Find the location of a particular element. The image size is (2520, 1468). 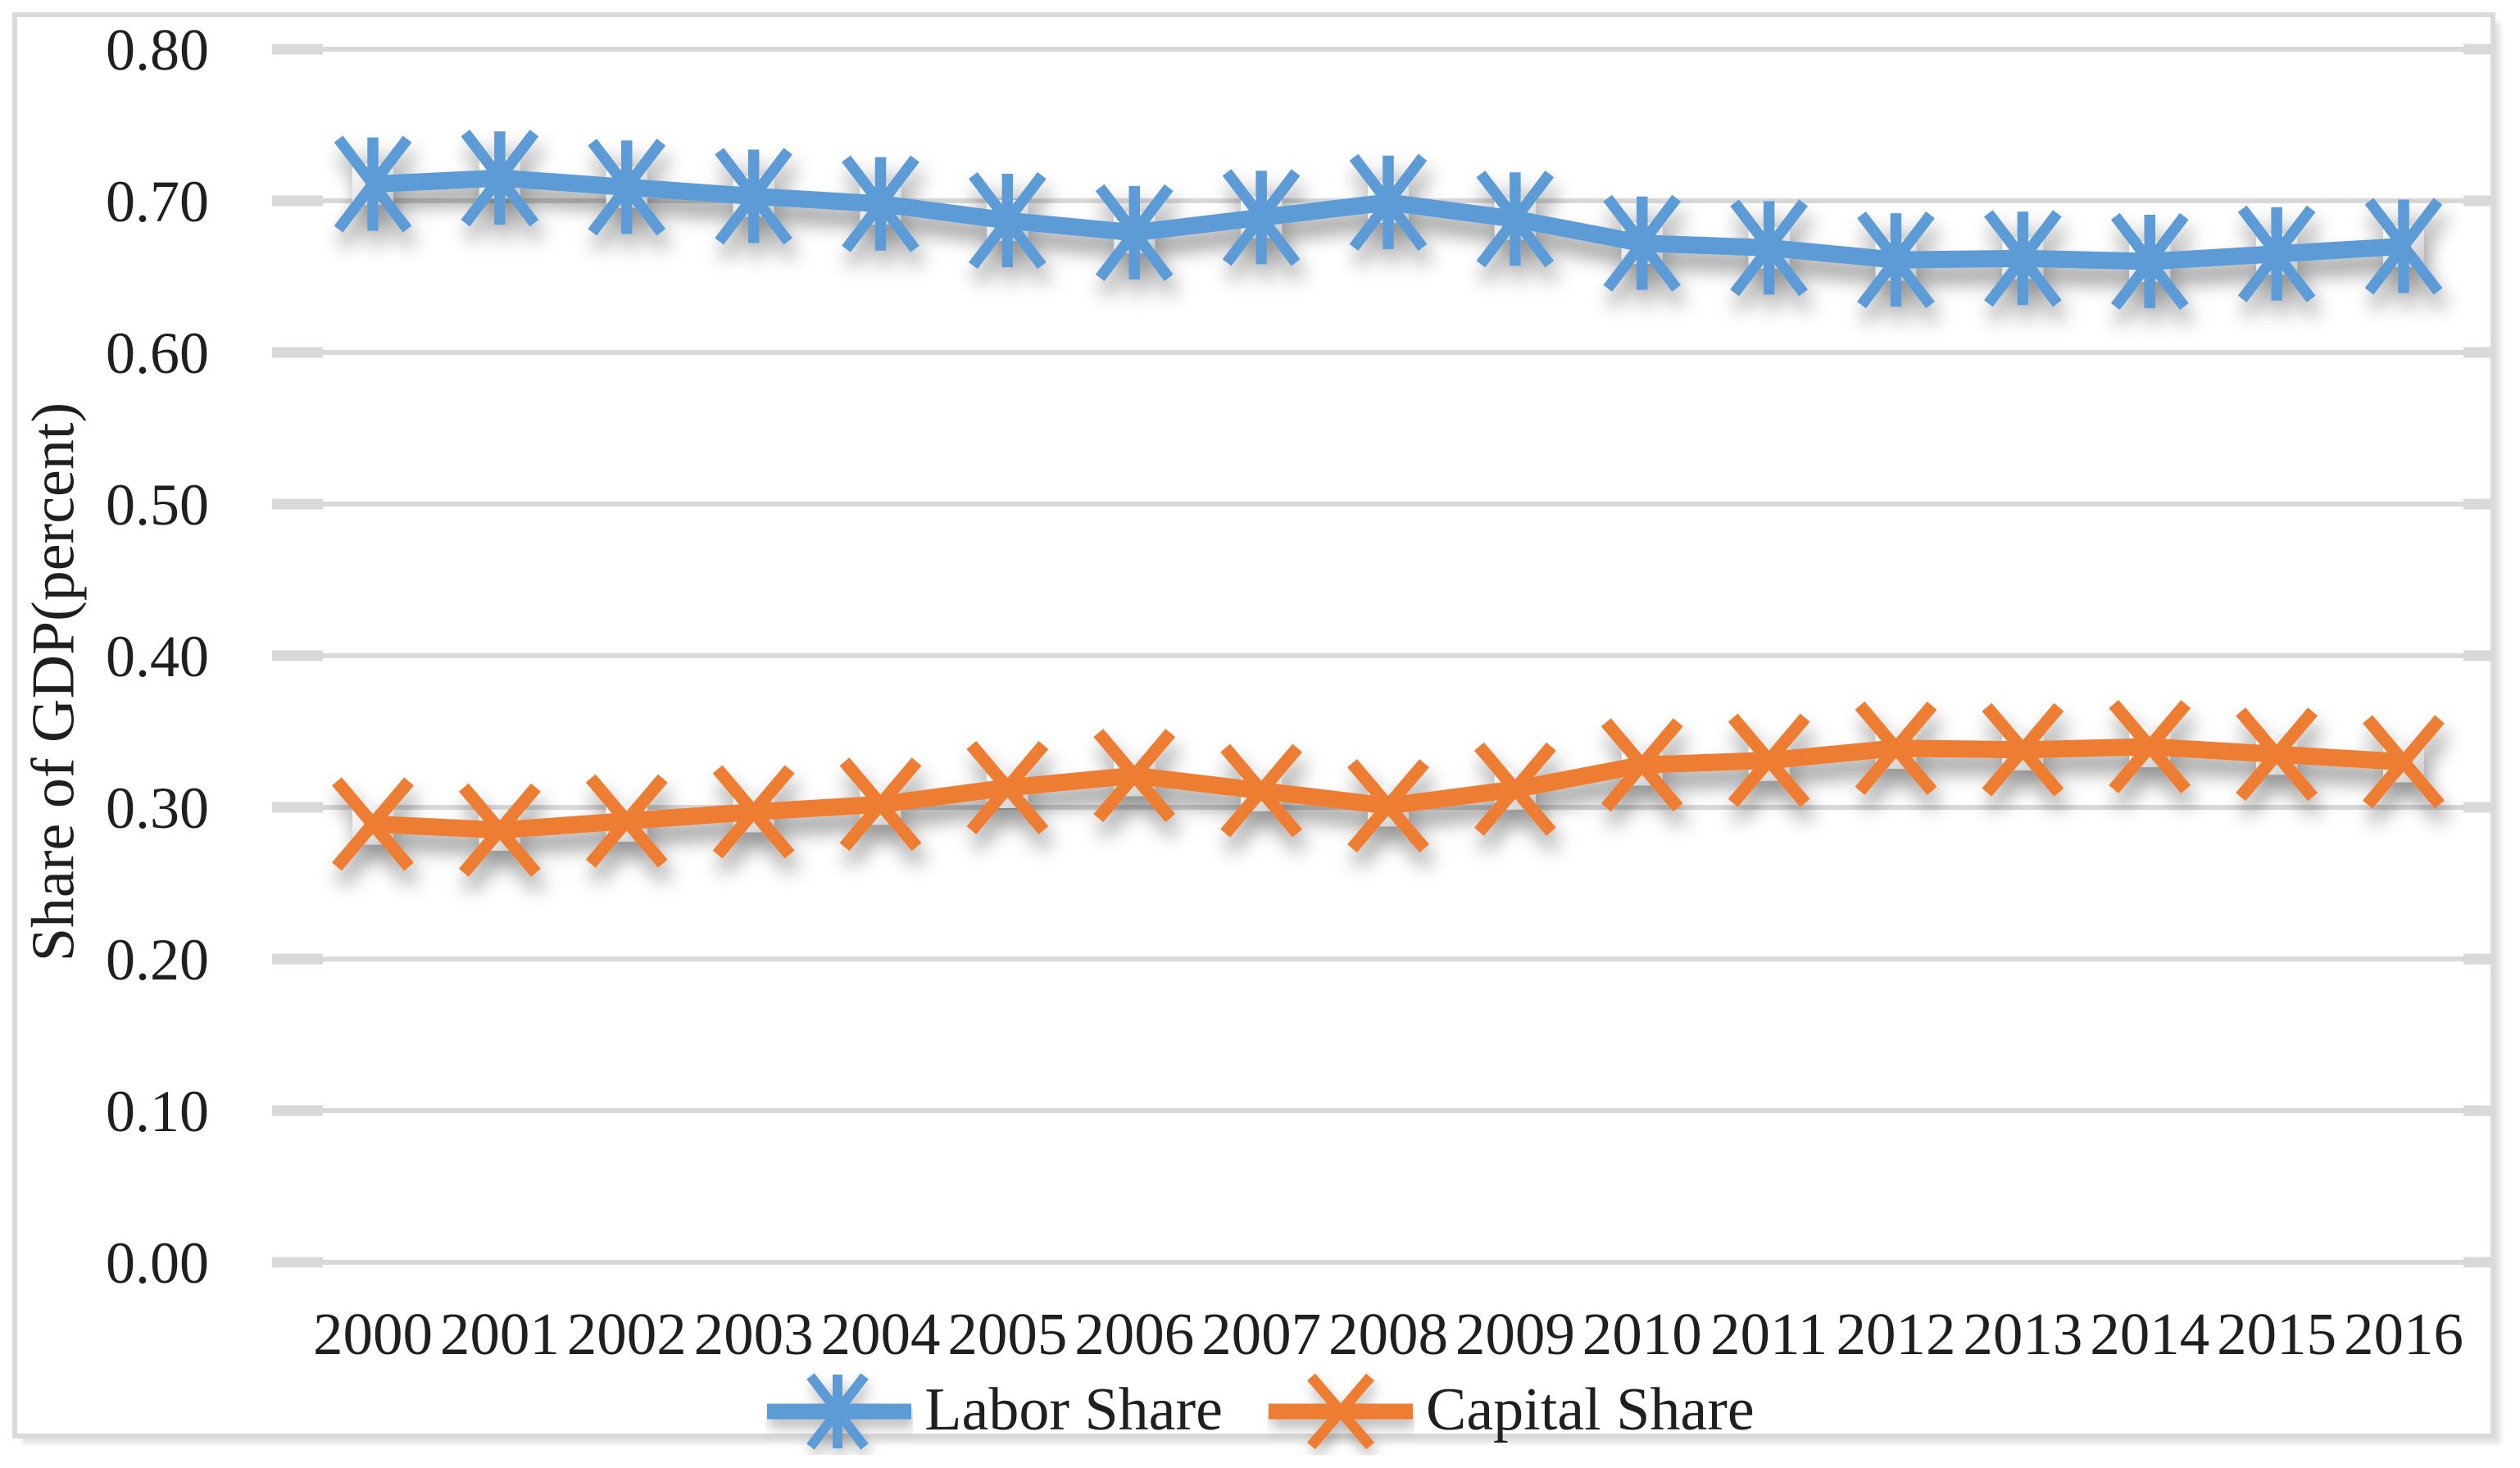

y-tick-label: 0.10 is located at coordinates (157, 1111).